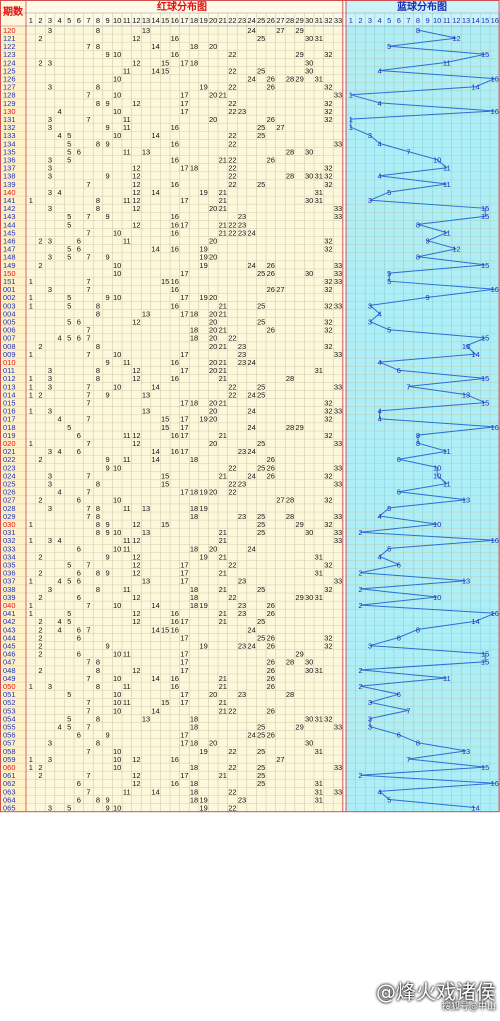 The width and height of the screenshot is (500, 1021). What do you see at coordinates (9, 30) in the screenshot?
I see `period-label: 120` at bounding box center [9, 30].